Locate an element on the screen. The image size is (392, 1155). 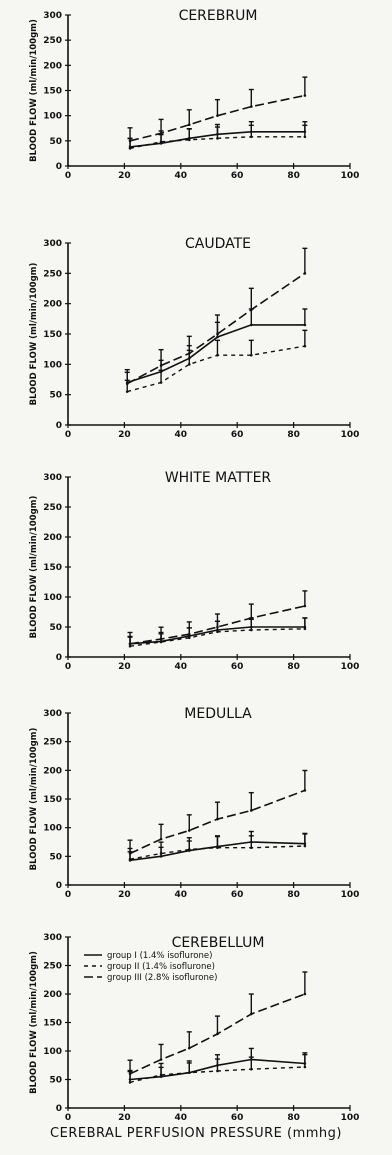
x-axis-label: CEREBRAL PERFUSION PRESSURE (mmhg) is located at coordinates (196, 1133).